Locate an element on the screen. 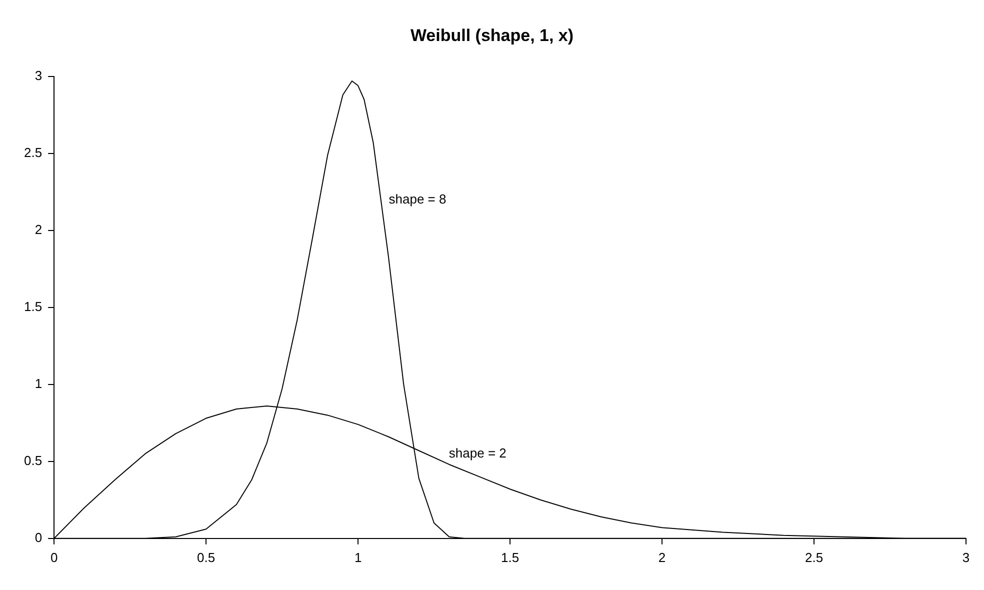  x-tick-label: 1.5 is located at coordinates (510, 557).